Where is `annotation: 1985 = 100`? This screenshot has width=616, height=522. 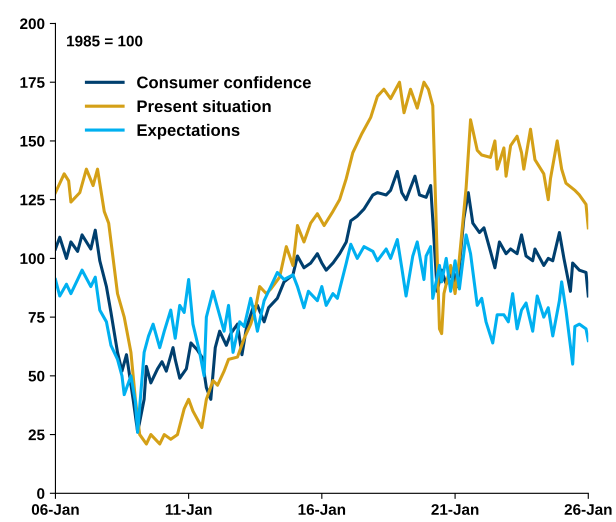
annotation: 1985 = 100 is located at coordinates (104, 41).